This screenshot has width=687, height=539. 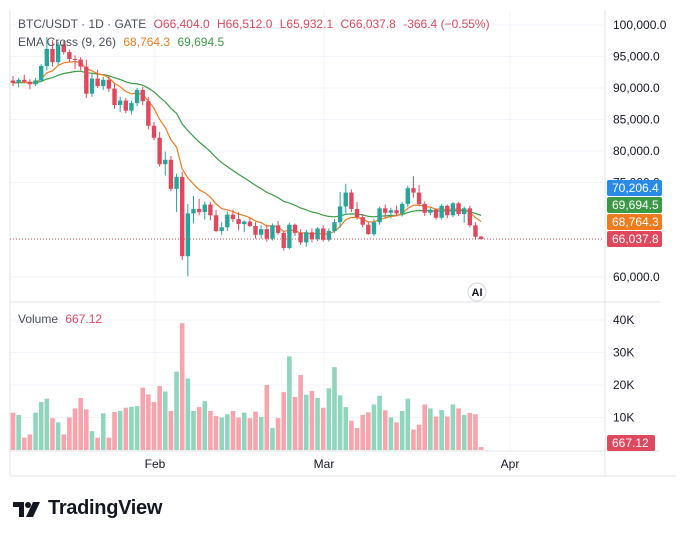 I want to click on volume-tick-label: 10K, so click(x=623, y=418).